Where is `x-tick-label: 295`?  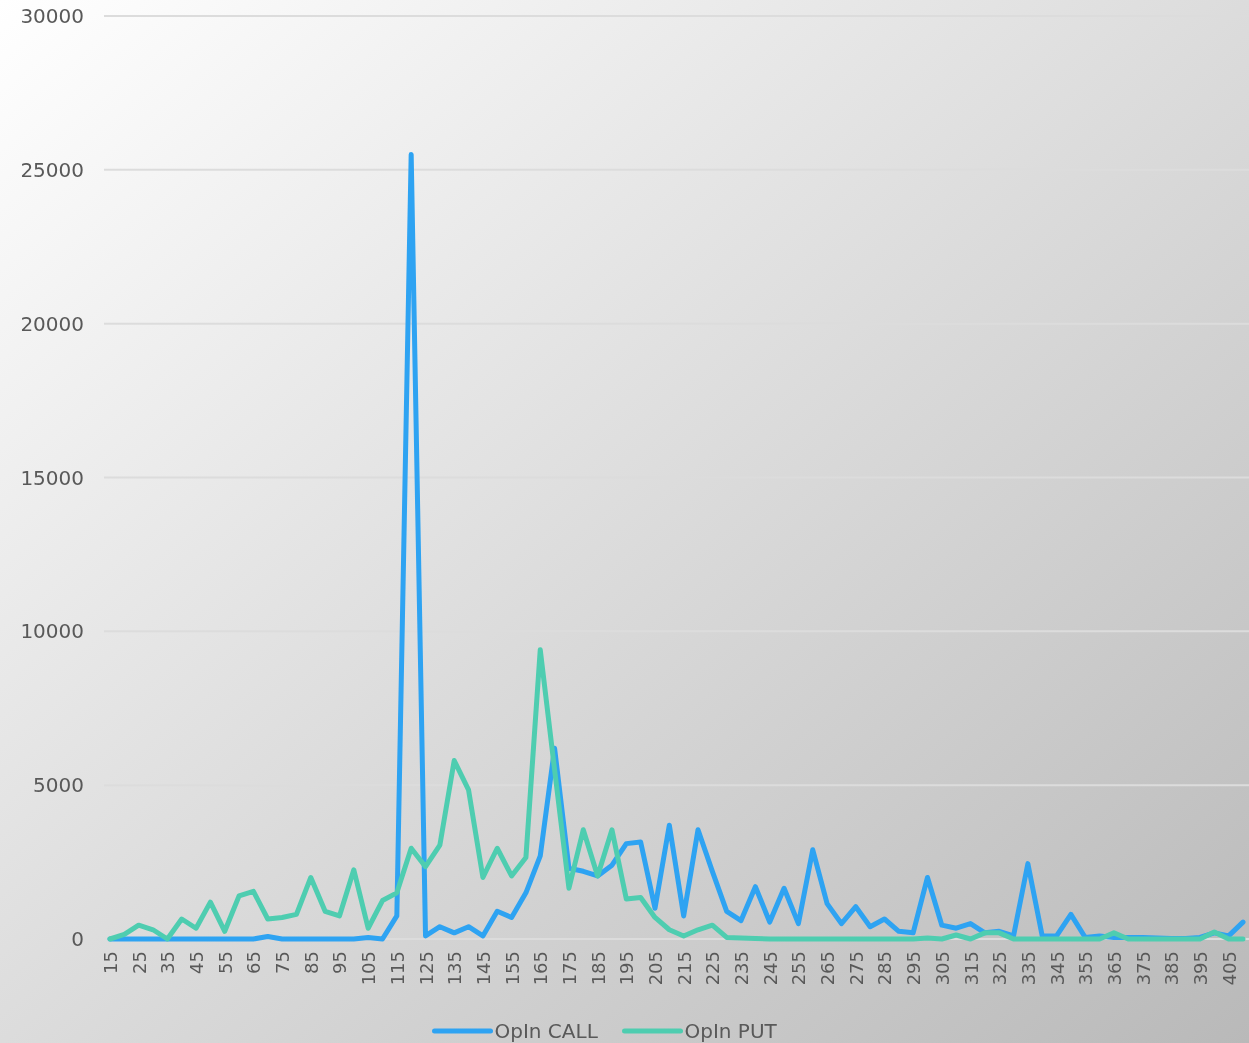
x-tick-label: 295 is located at coordinates (914, 968).